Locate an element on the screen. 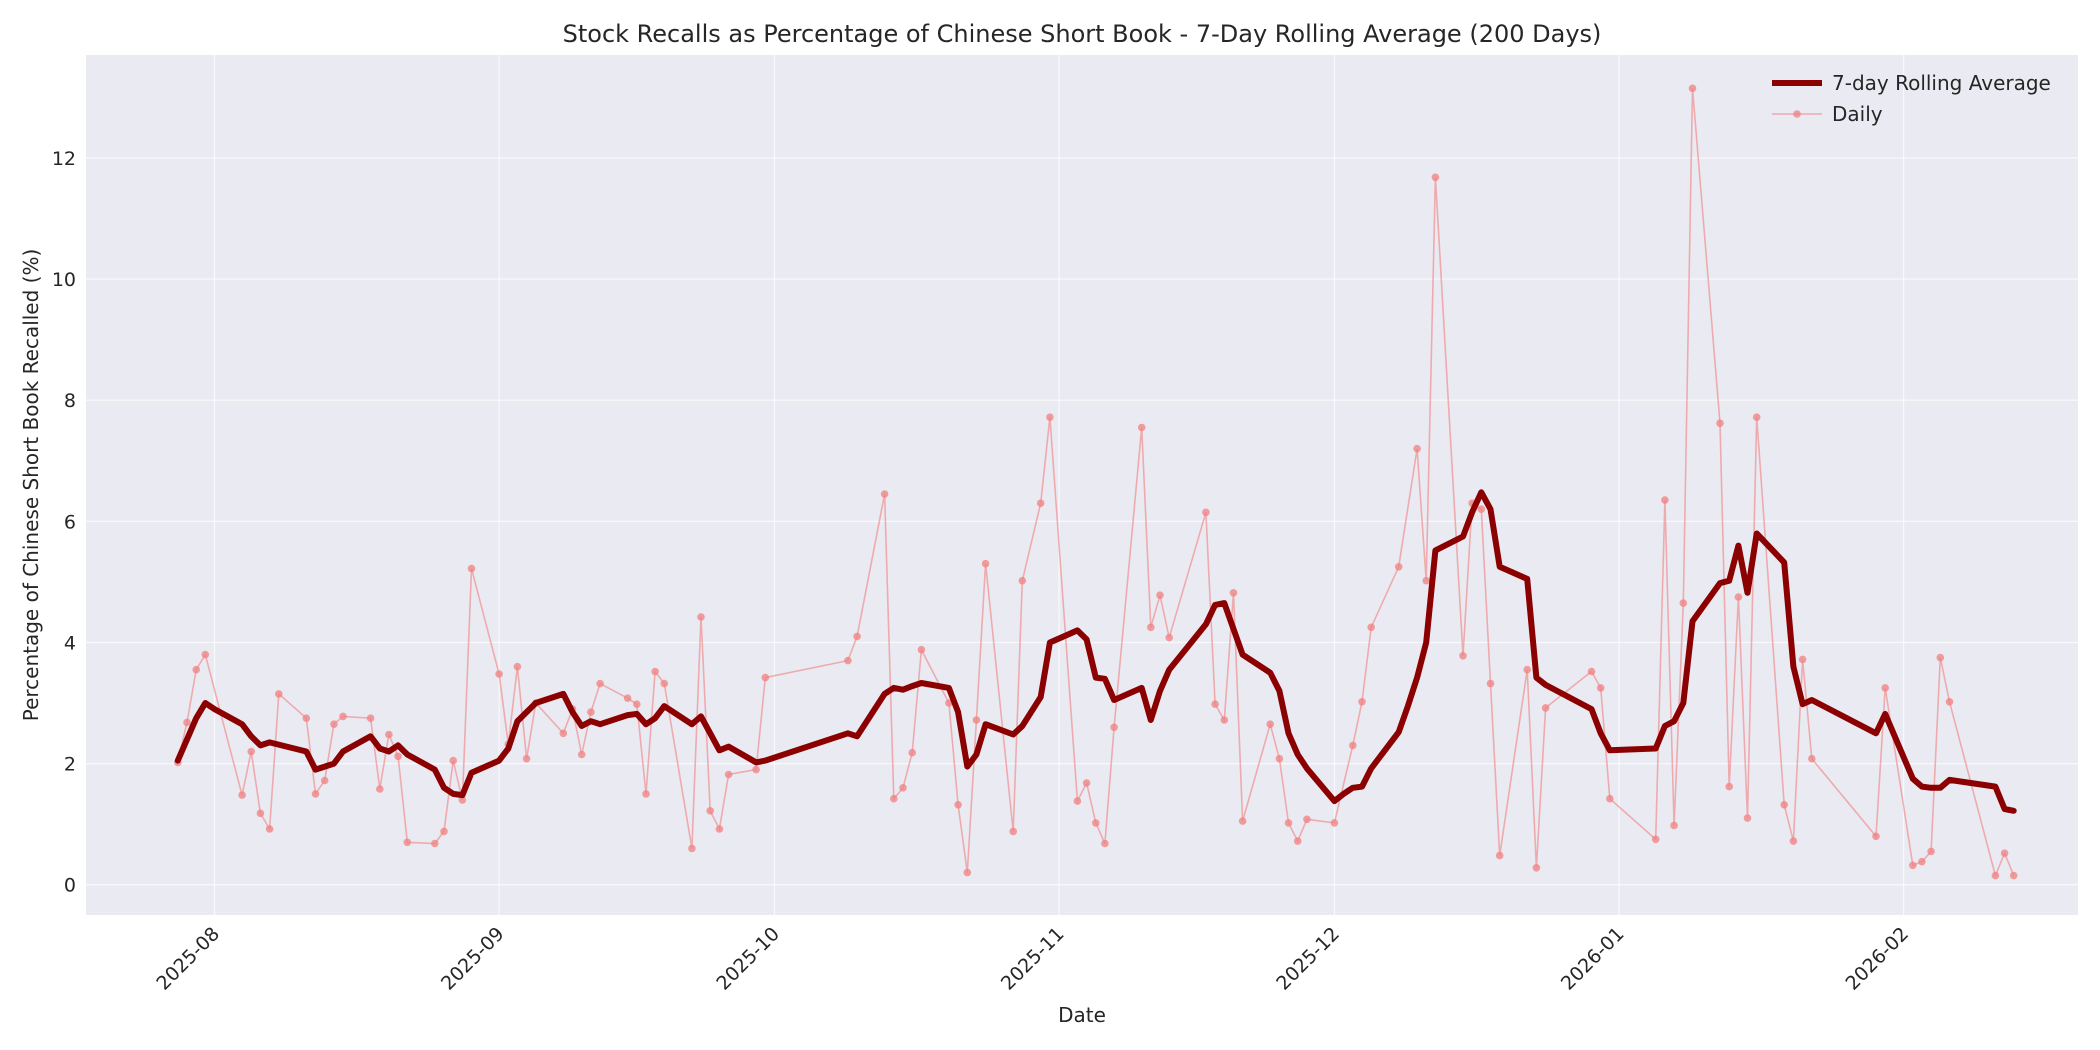 The height and width of the screenshot is (1050, 2100). y-axis: 0 2 4 6 8 10 12 is located at coordinates (64, 522).